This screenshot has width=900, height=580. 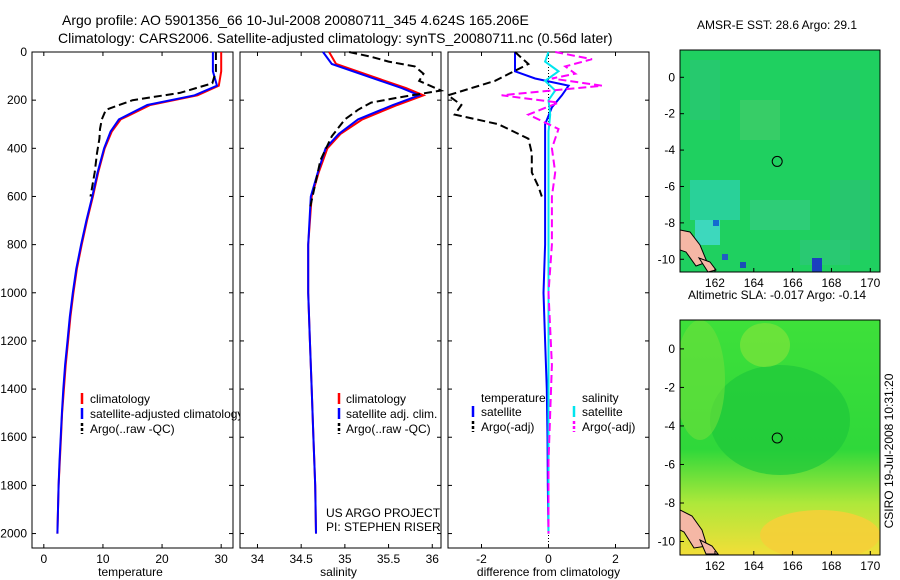 What do you see at coordinates (338, 572) in the screenshot?
I see `x-axis-label: salinity` at bounding box center [338, 572].